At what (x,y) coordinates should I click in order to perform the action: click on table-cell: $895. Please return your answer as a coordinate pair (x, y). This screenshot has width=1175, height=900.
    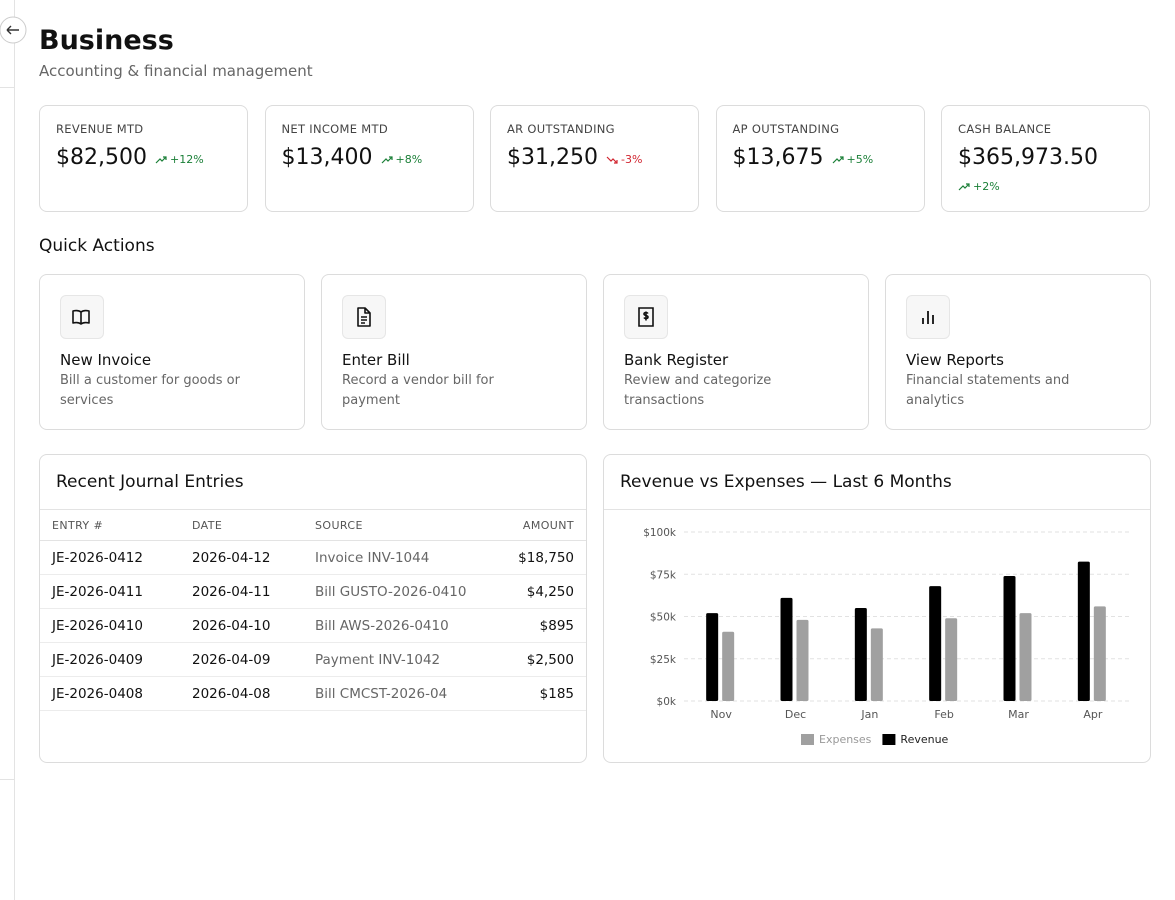
    Looking at the image, I should click on (556, 626).